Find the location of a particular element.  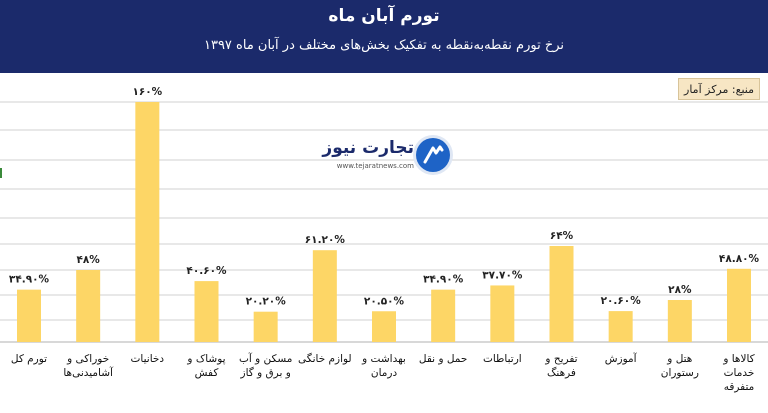

data-label: ۲۰.۵۰% is located at coordinates (384, 301).